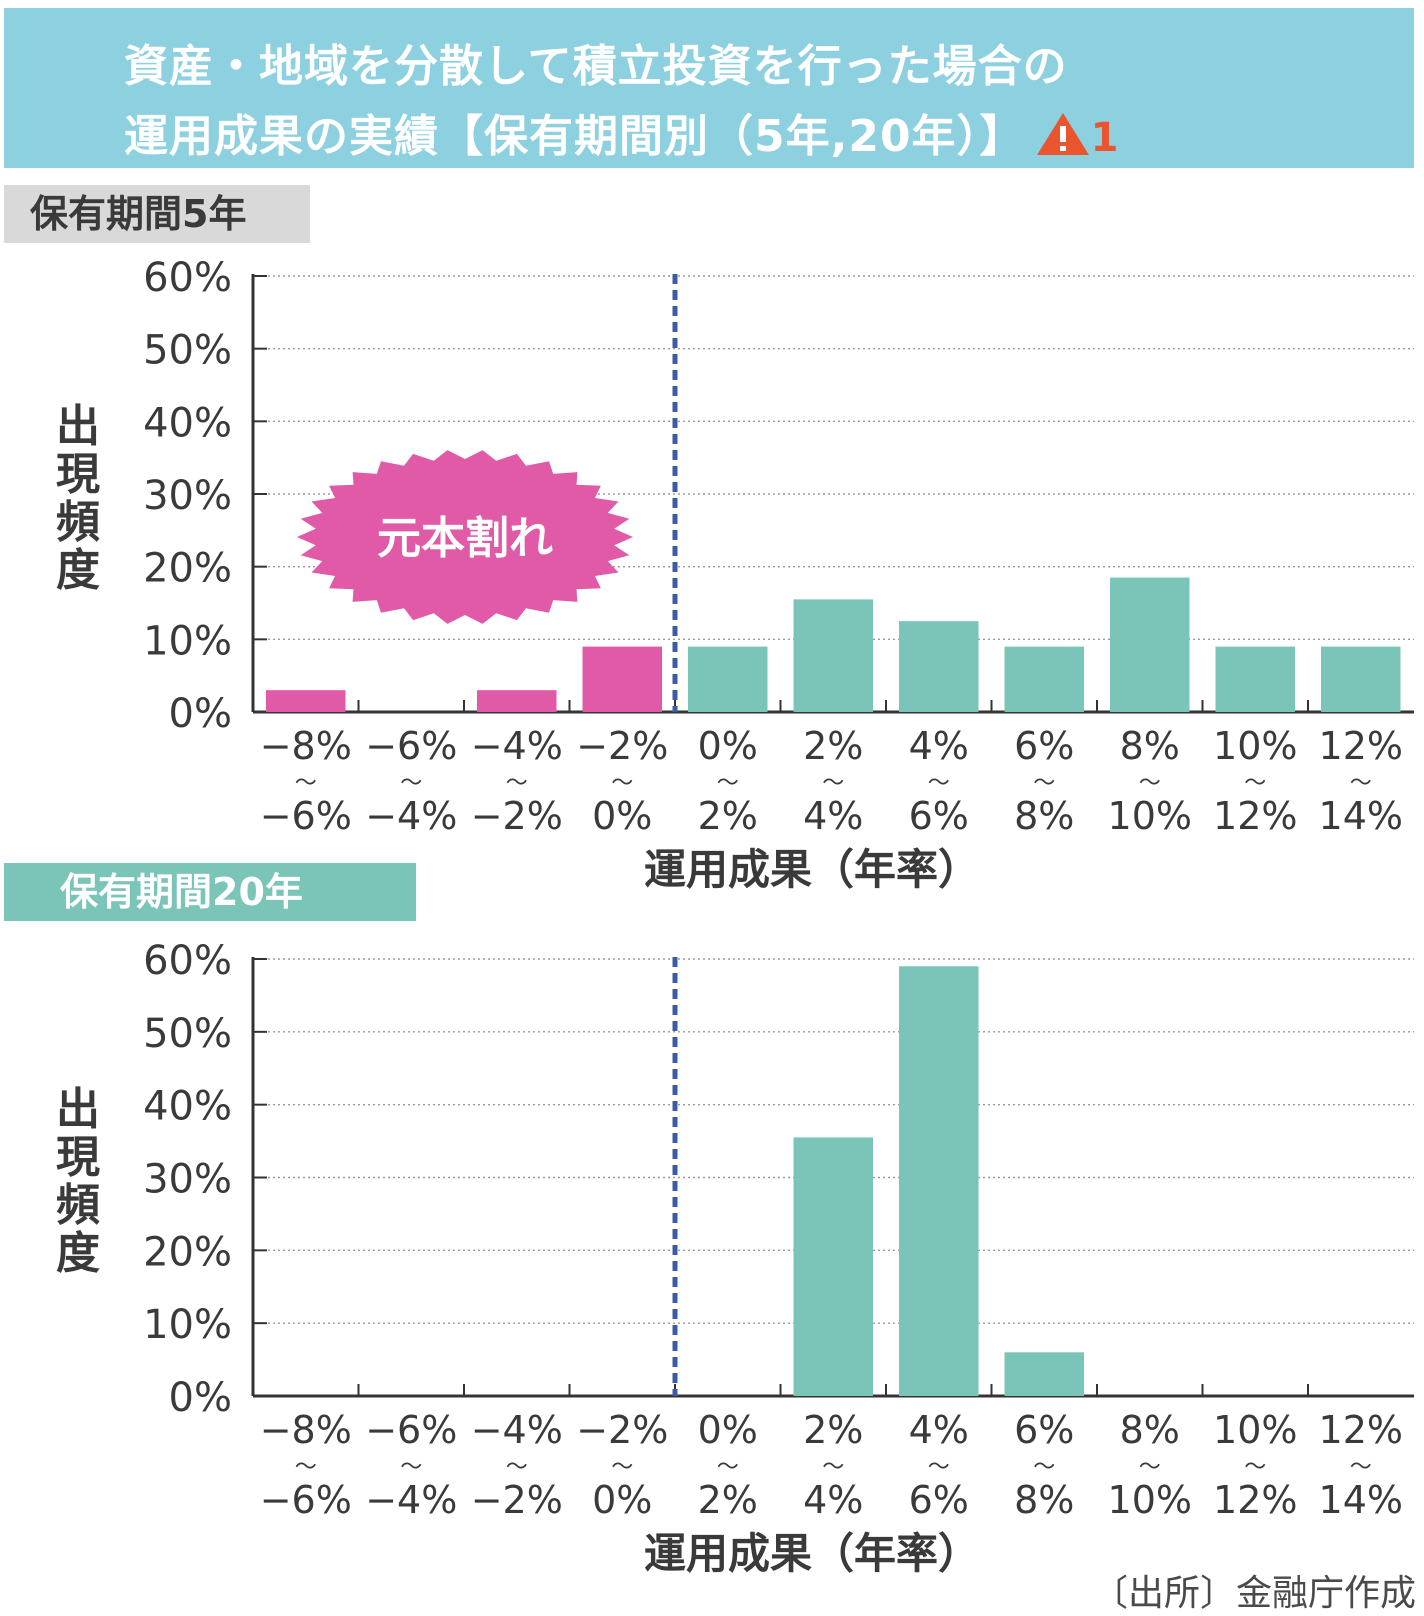  Describe the element at coordinates (411, 746) in the screenshot. I see `x-tick-label-from: −6%` at that location.